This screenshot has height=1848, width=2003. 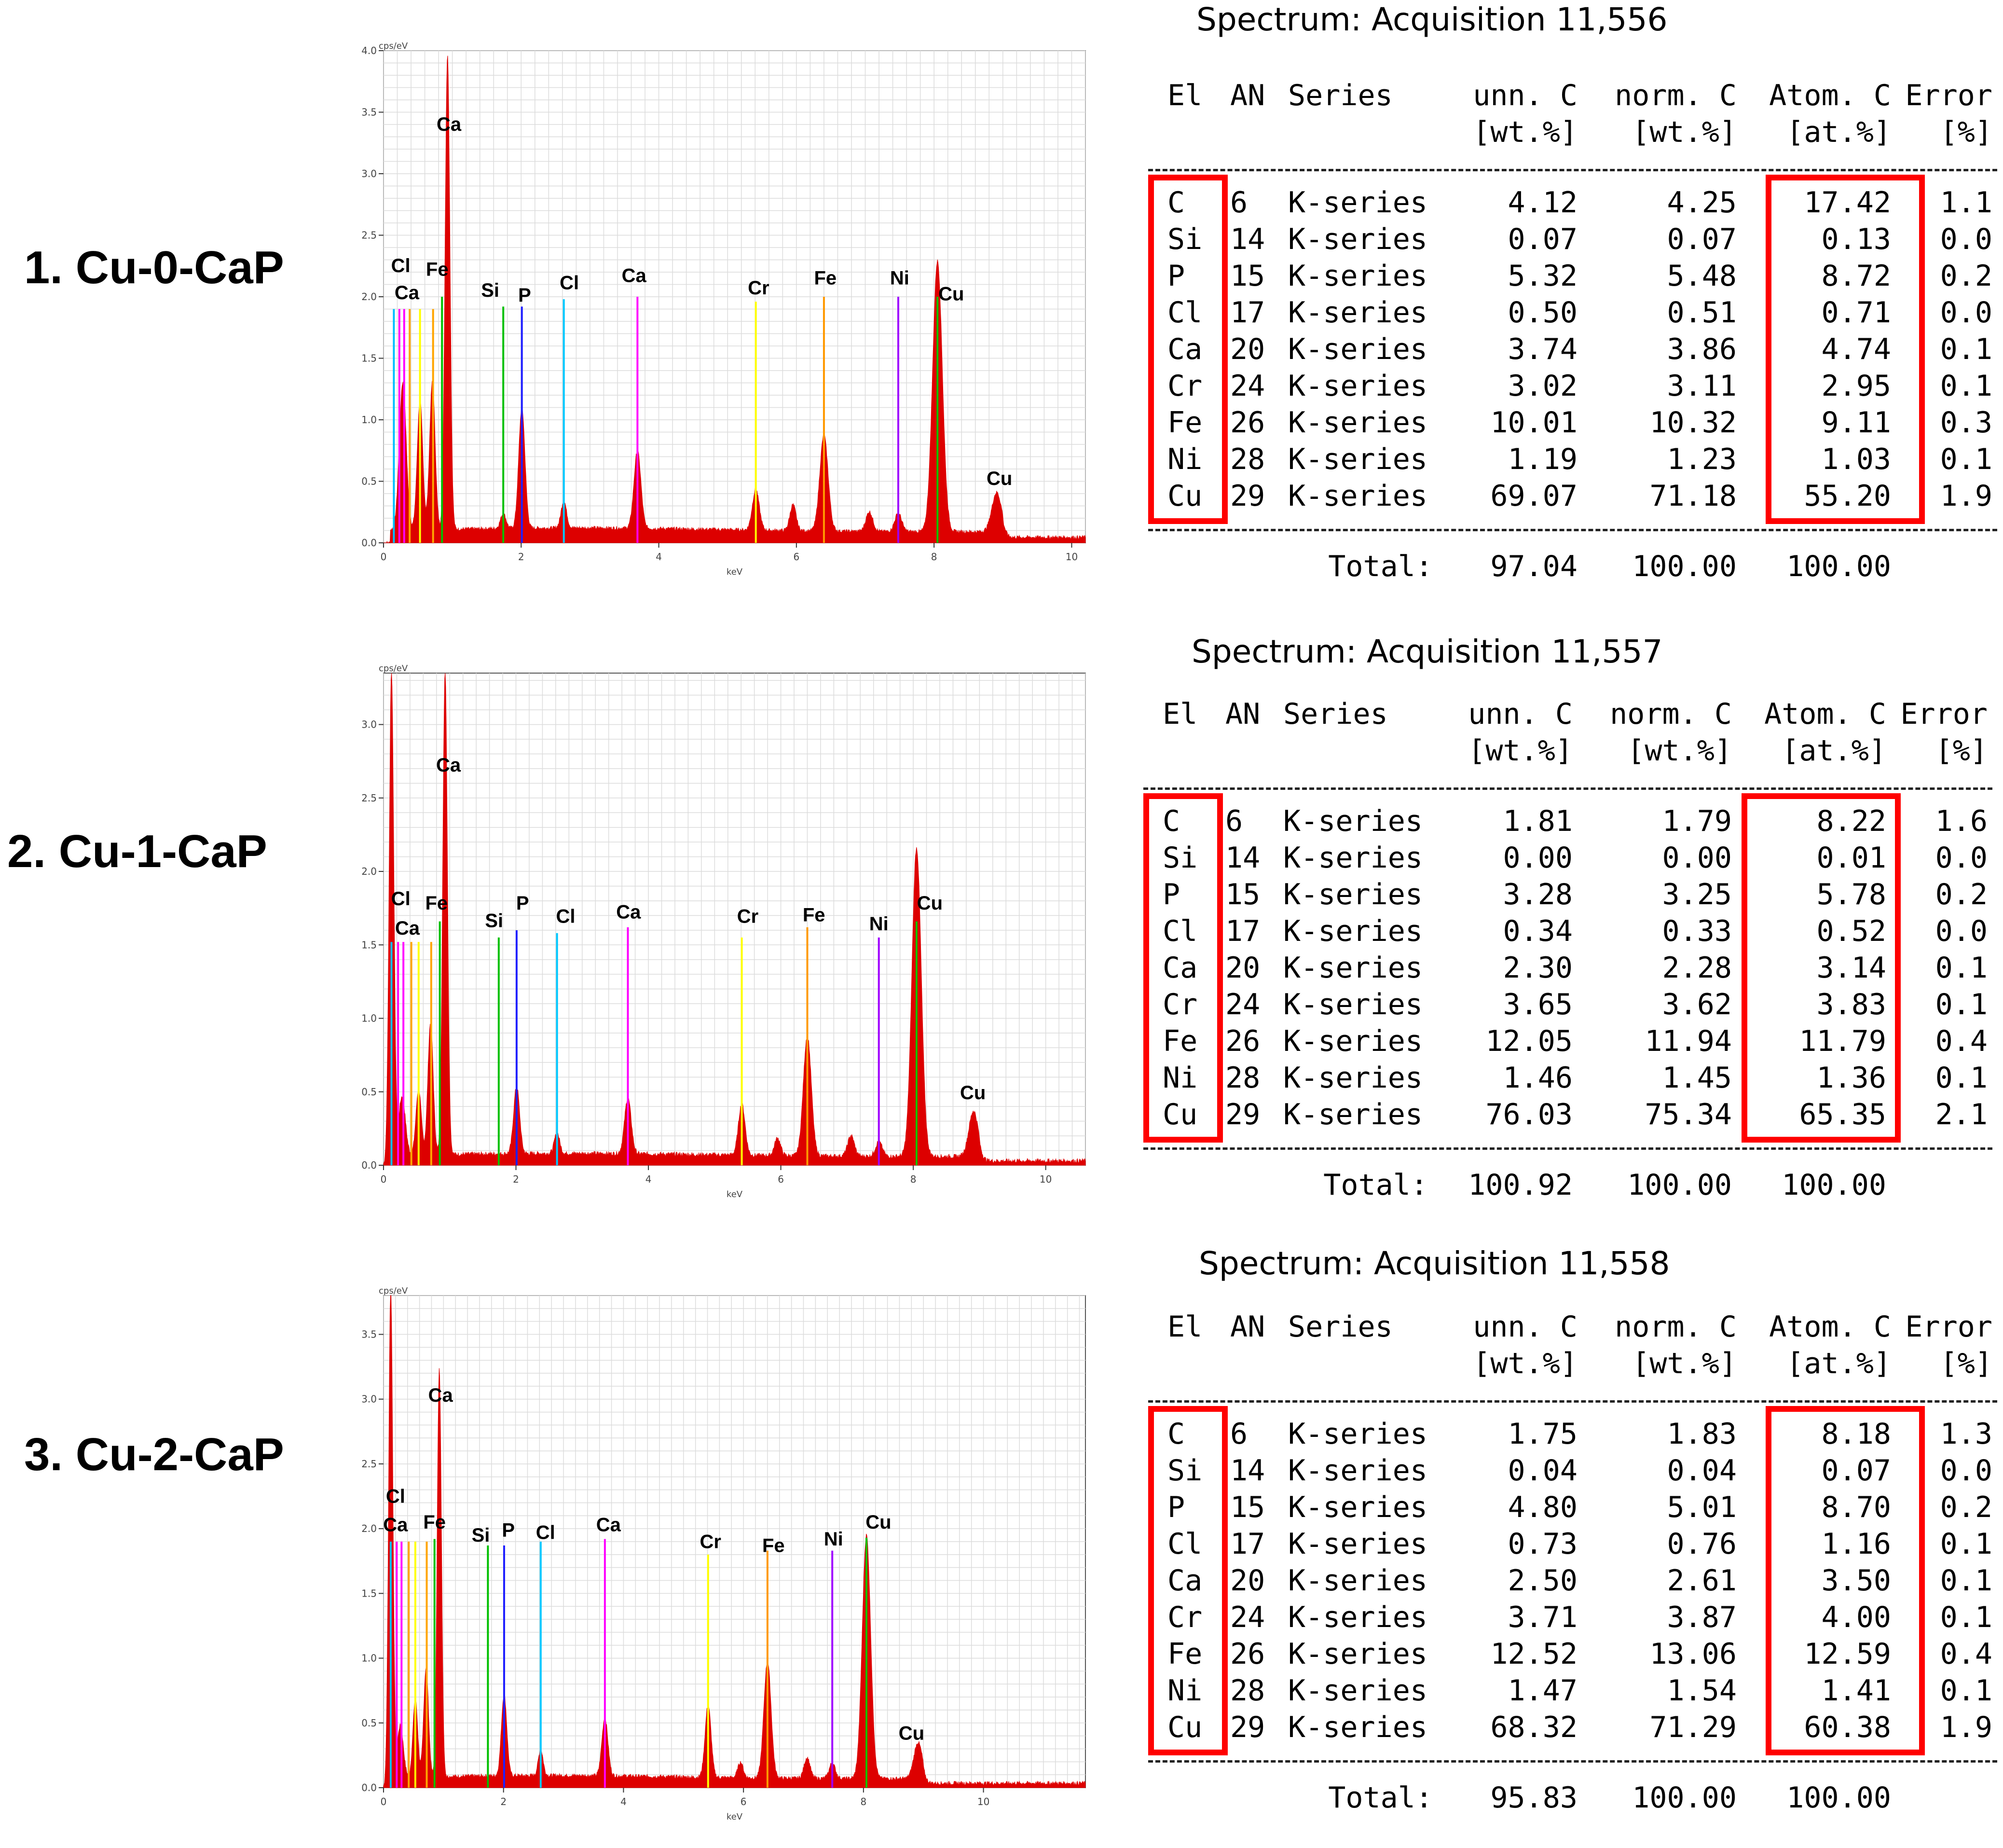 What do you see at coordinates (1525, 1327) in the screenshot?
I see `cell-unn: unn. C` at bounding box center [1525, 1327].